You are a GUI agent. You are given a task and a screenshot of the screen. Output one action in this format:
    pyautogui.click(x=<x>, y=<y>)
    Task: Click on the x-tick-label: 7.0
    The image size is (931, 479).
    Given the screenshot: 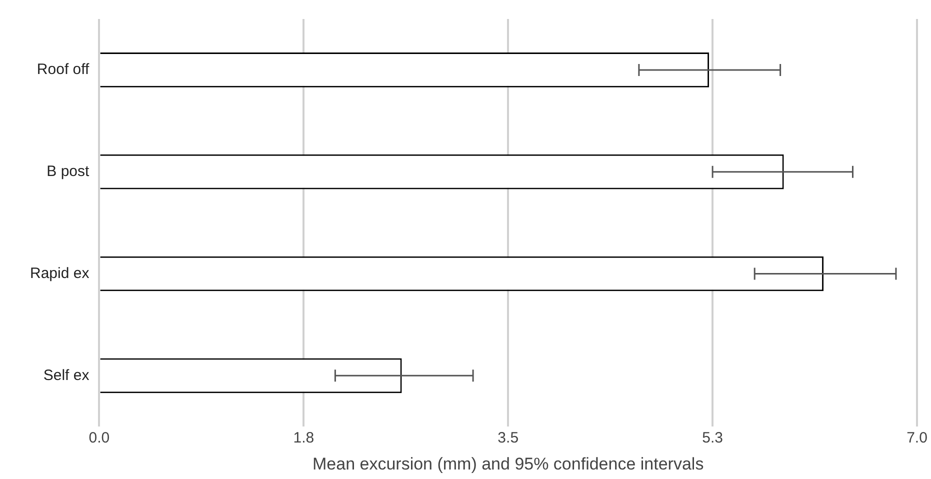 What is the action you would take?
    pyautogui.click(x=917, y=438)
    